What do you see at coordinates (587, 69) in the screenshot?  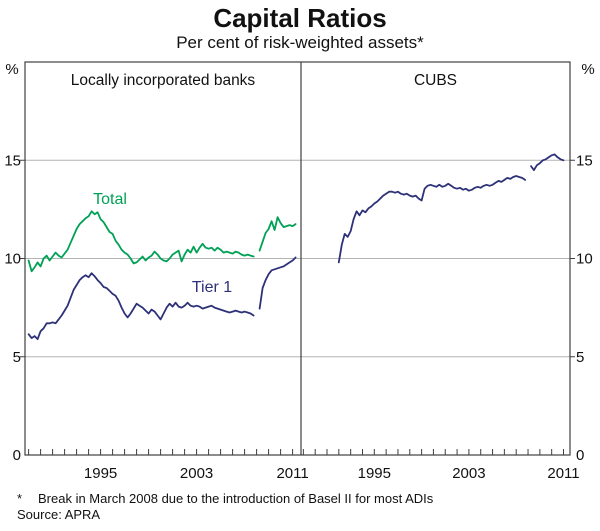 I see `percent-unit-right: %` at bounding box center [587, 69].